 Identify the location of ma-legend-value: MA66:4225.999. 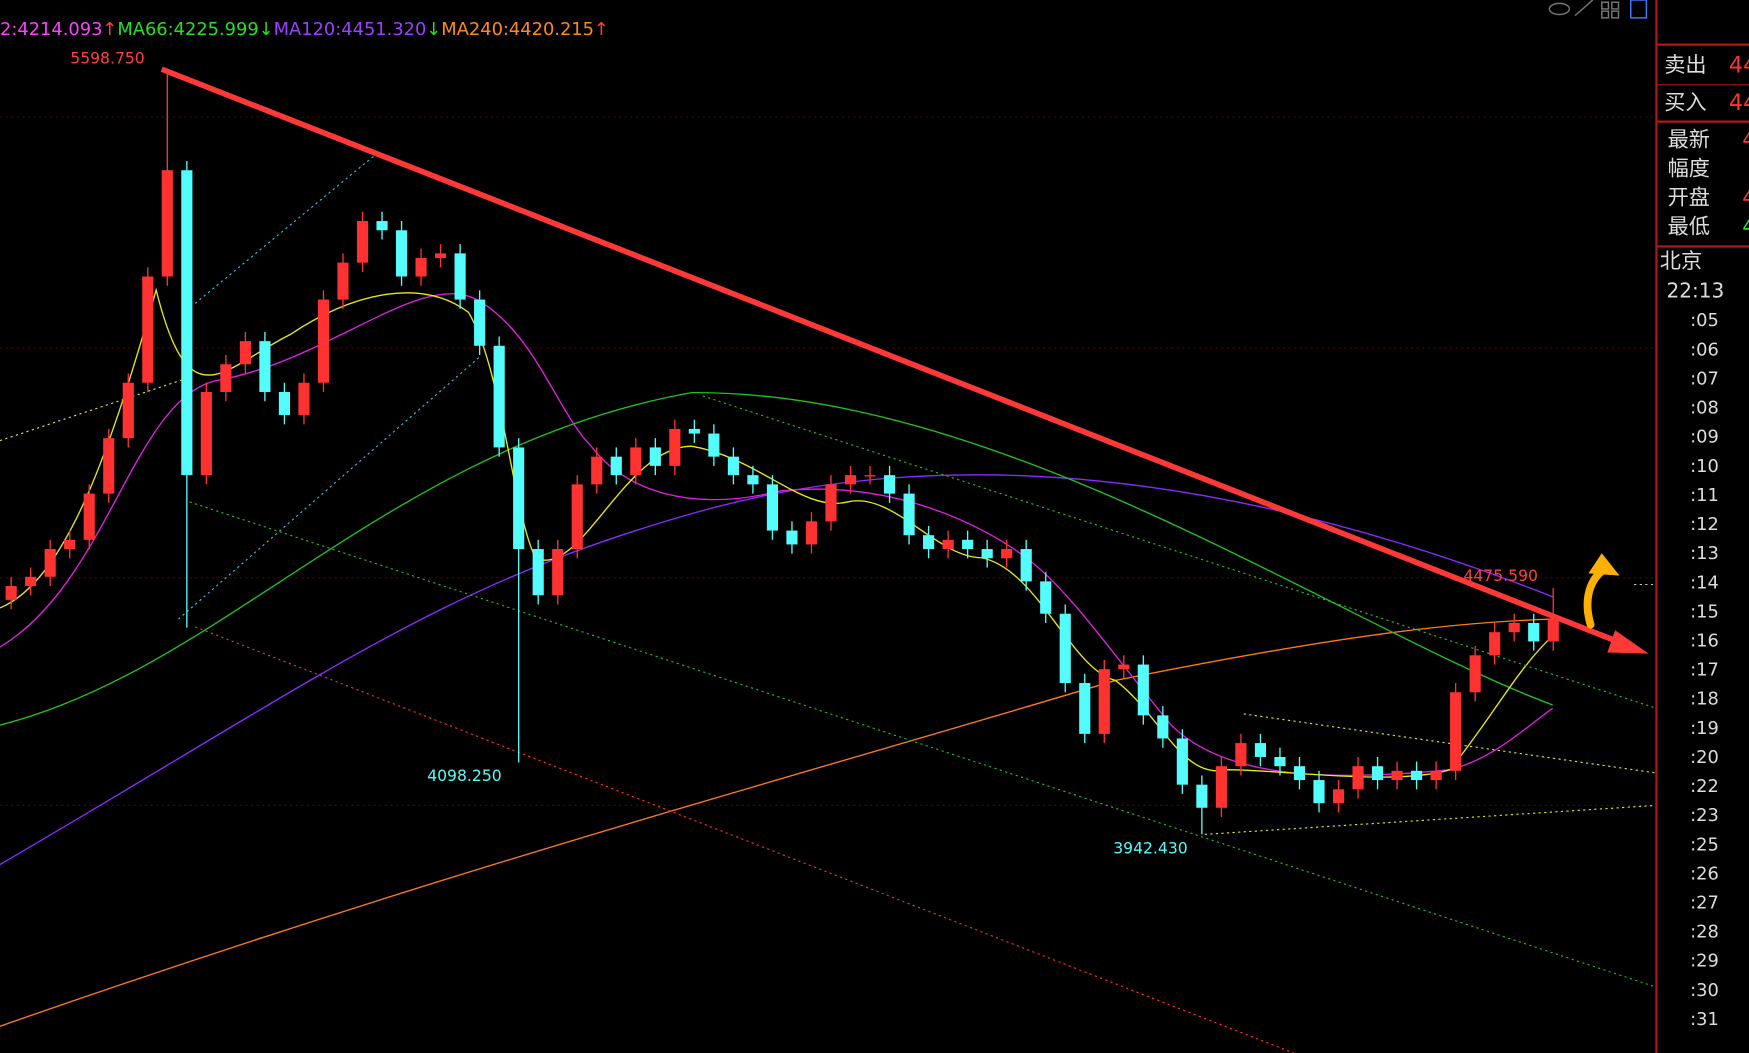
(187, 29).